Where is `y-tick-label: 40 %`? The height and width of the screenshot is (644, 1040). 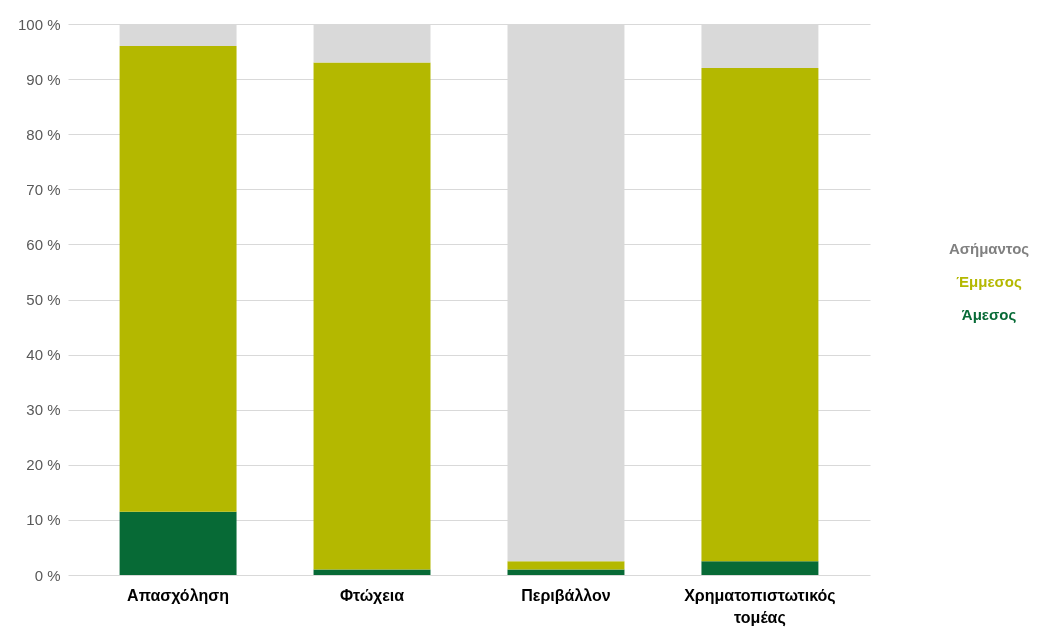
y-tick-label: 40 % is located at coordinates (43, 355).